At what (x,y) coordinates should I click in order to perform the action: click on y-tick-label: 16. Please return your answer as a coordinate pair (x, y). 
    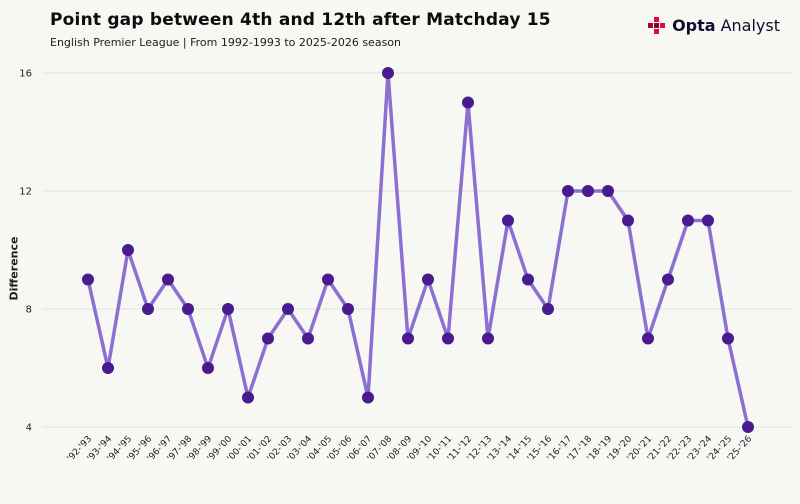
    Looking at the image, I should click on (25, 74).